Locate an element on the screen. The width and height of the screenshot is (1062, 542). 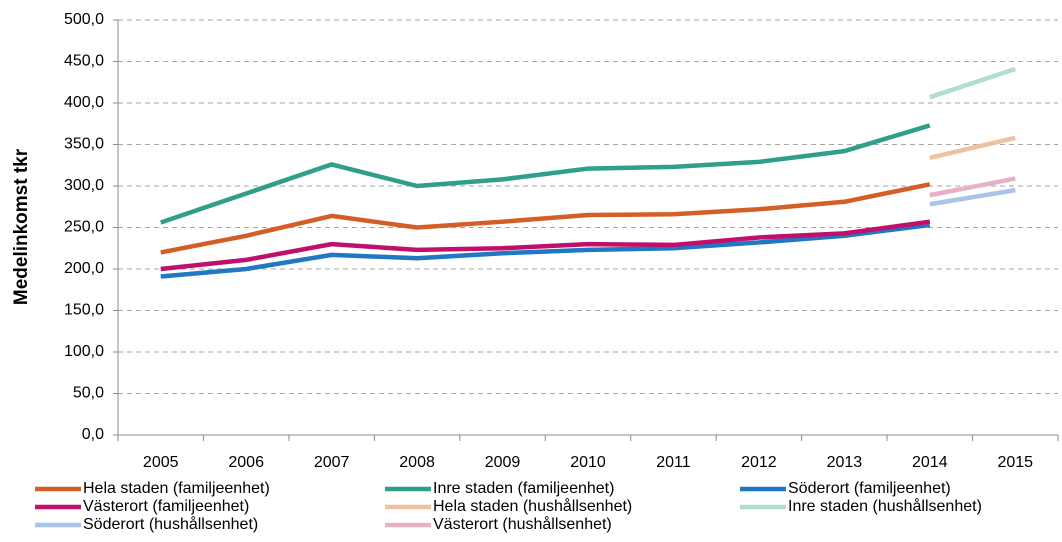
legend-label: Hela staden (hushållsenhet) is located at coordinates (532, 506).